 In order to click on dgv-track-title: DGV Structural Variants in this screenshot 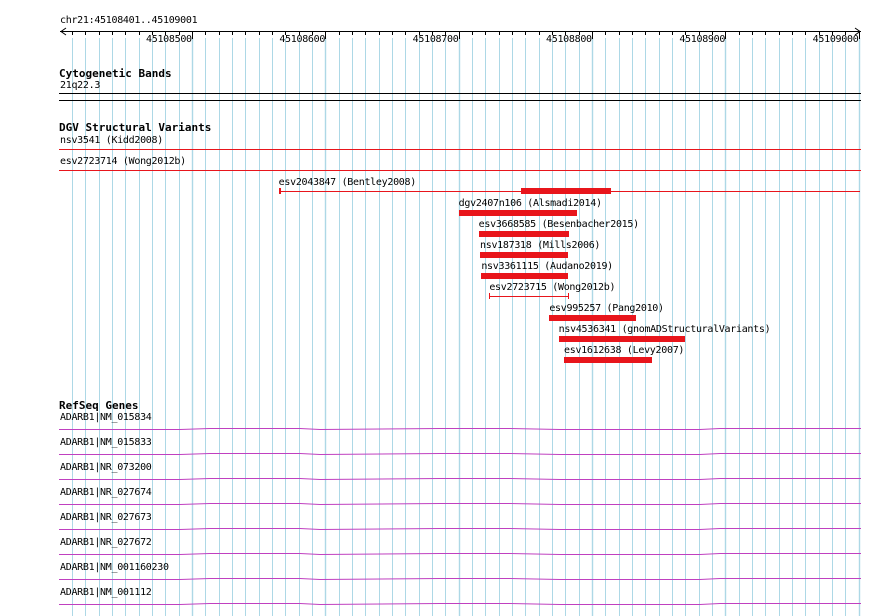, I will do `click(135, 127)`.